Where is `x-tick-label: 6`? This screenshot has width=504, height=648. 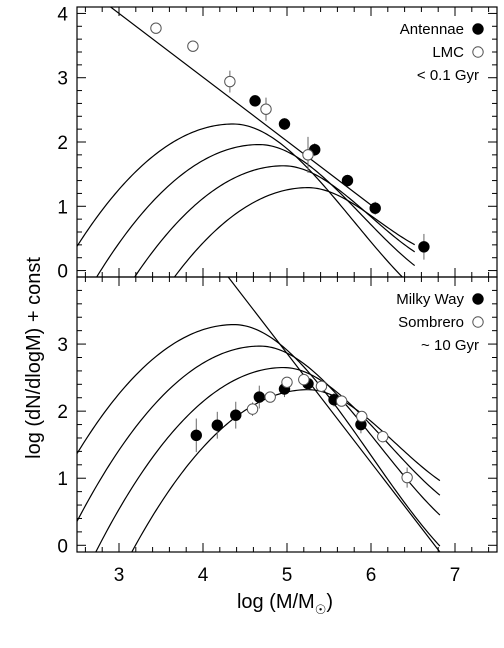
x-tick-label: 6 is located at coordinates (371, 575).